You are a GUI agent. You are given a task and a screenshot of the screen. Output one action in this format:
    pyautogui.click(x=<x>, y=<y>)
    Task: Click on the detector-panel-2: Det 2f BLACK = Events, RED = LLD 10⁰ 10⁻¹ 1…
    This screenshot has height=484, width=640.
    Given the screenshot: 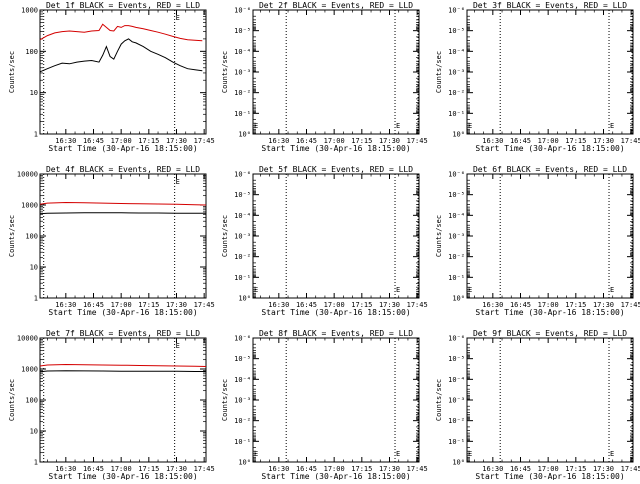 What is the action you would take?
    pyautogui.click(x=324, y=77)
    